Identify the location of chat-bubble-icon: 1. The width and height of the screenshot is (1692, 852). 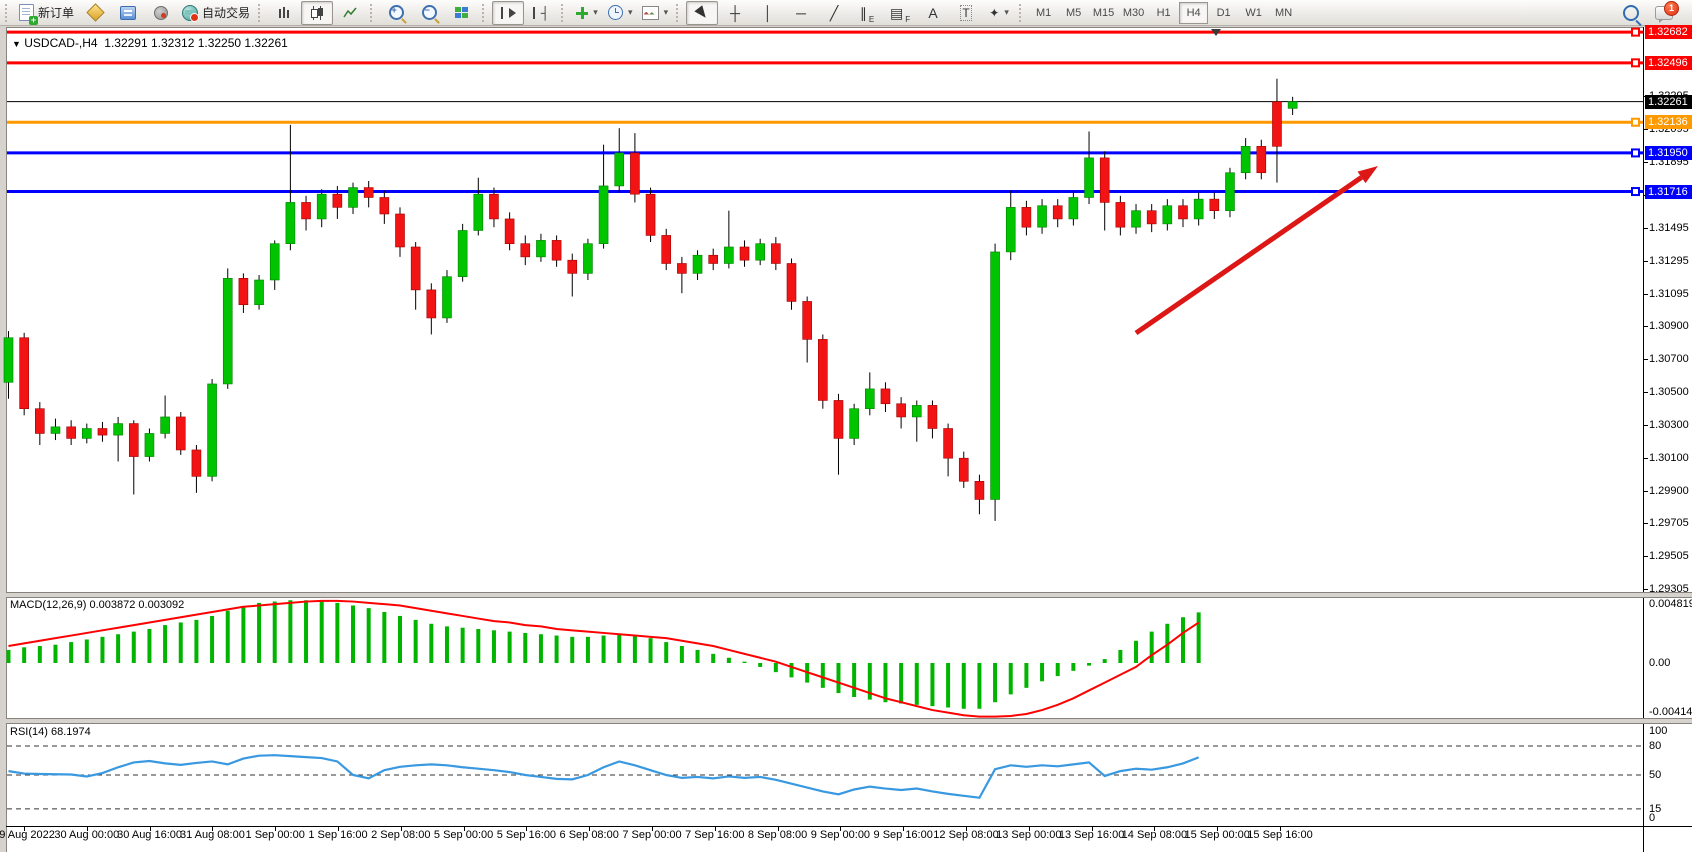
(1667, 11).